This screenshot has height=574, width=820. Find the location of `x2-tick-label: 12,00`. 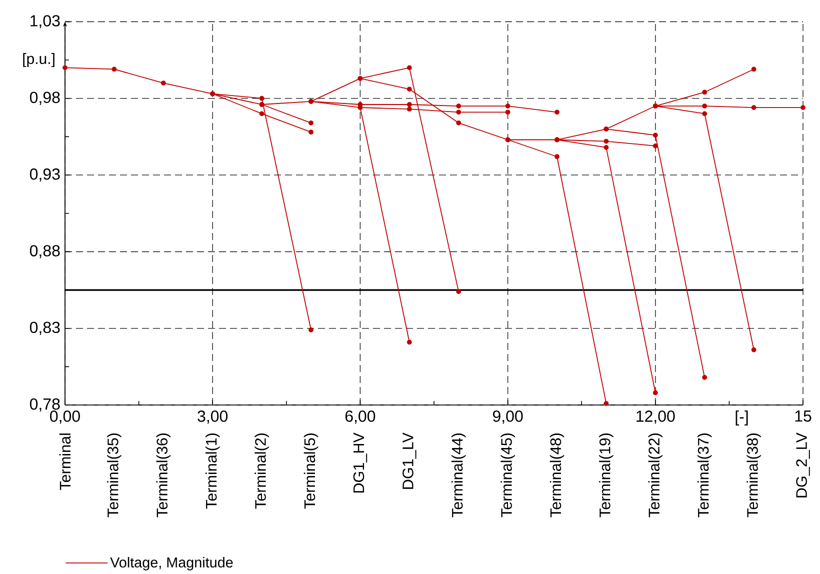

x2-tick-label: 12,00 is located at coordinates (655, 417).